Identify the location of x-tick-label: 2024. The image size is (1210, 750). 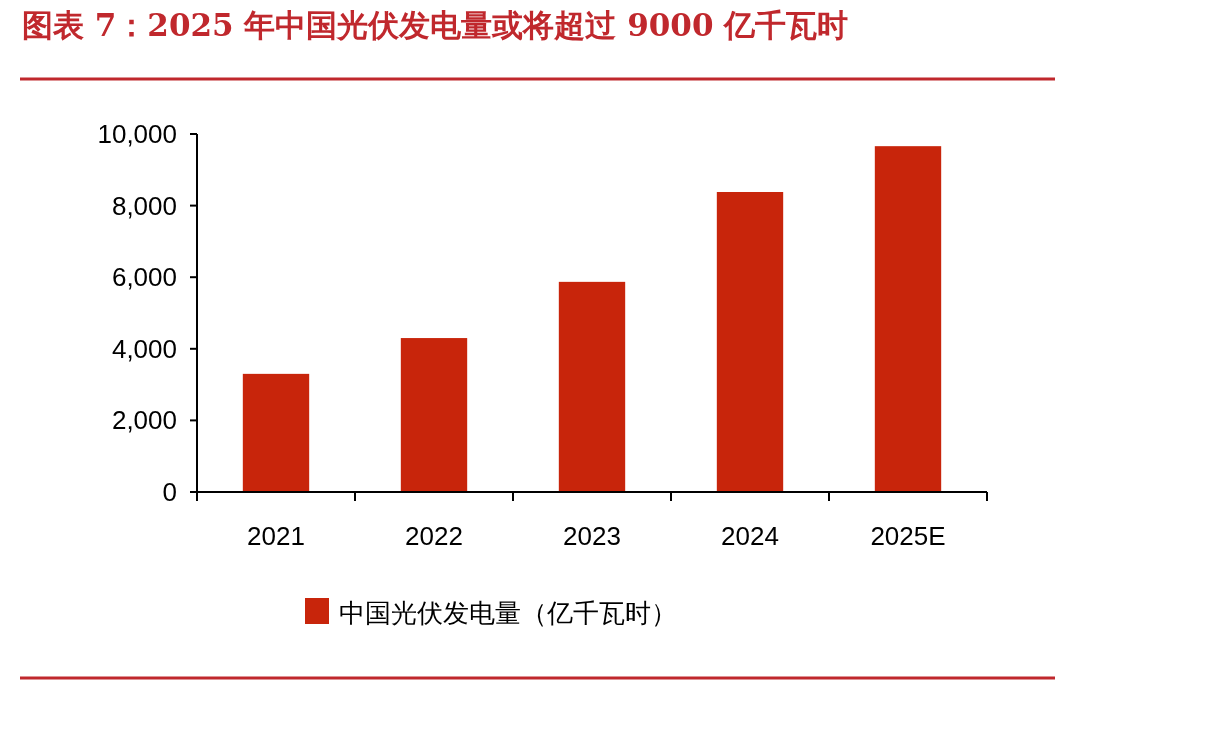
(750, 536).